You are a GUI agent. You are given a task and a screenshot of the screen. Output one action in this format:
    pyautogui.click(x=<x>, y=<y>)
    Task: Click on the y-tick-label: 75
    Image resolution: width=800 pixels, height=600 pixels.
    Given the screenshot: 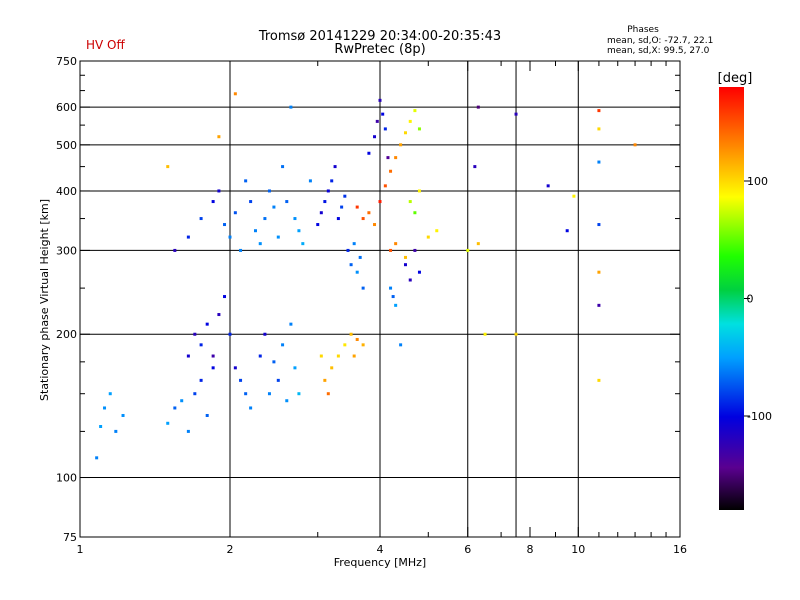 What is the action you would take?
    pyautogui.click(x=70, y=537)
    